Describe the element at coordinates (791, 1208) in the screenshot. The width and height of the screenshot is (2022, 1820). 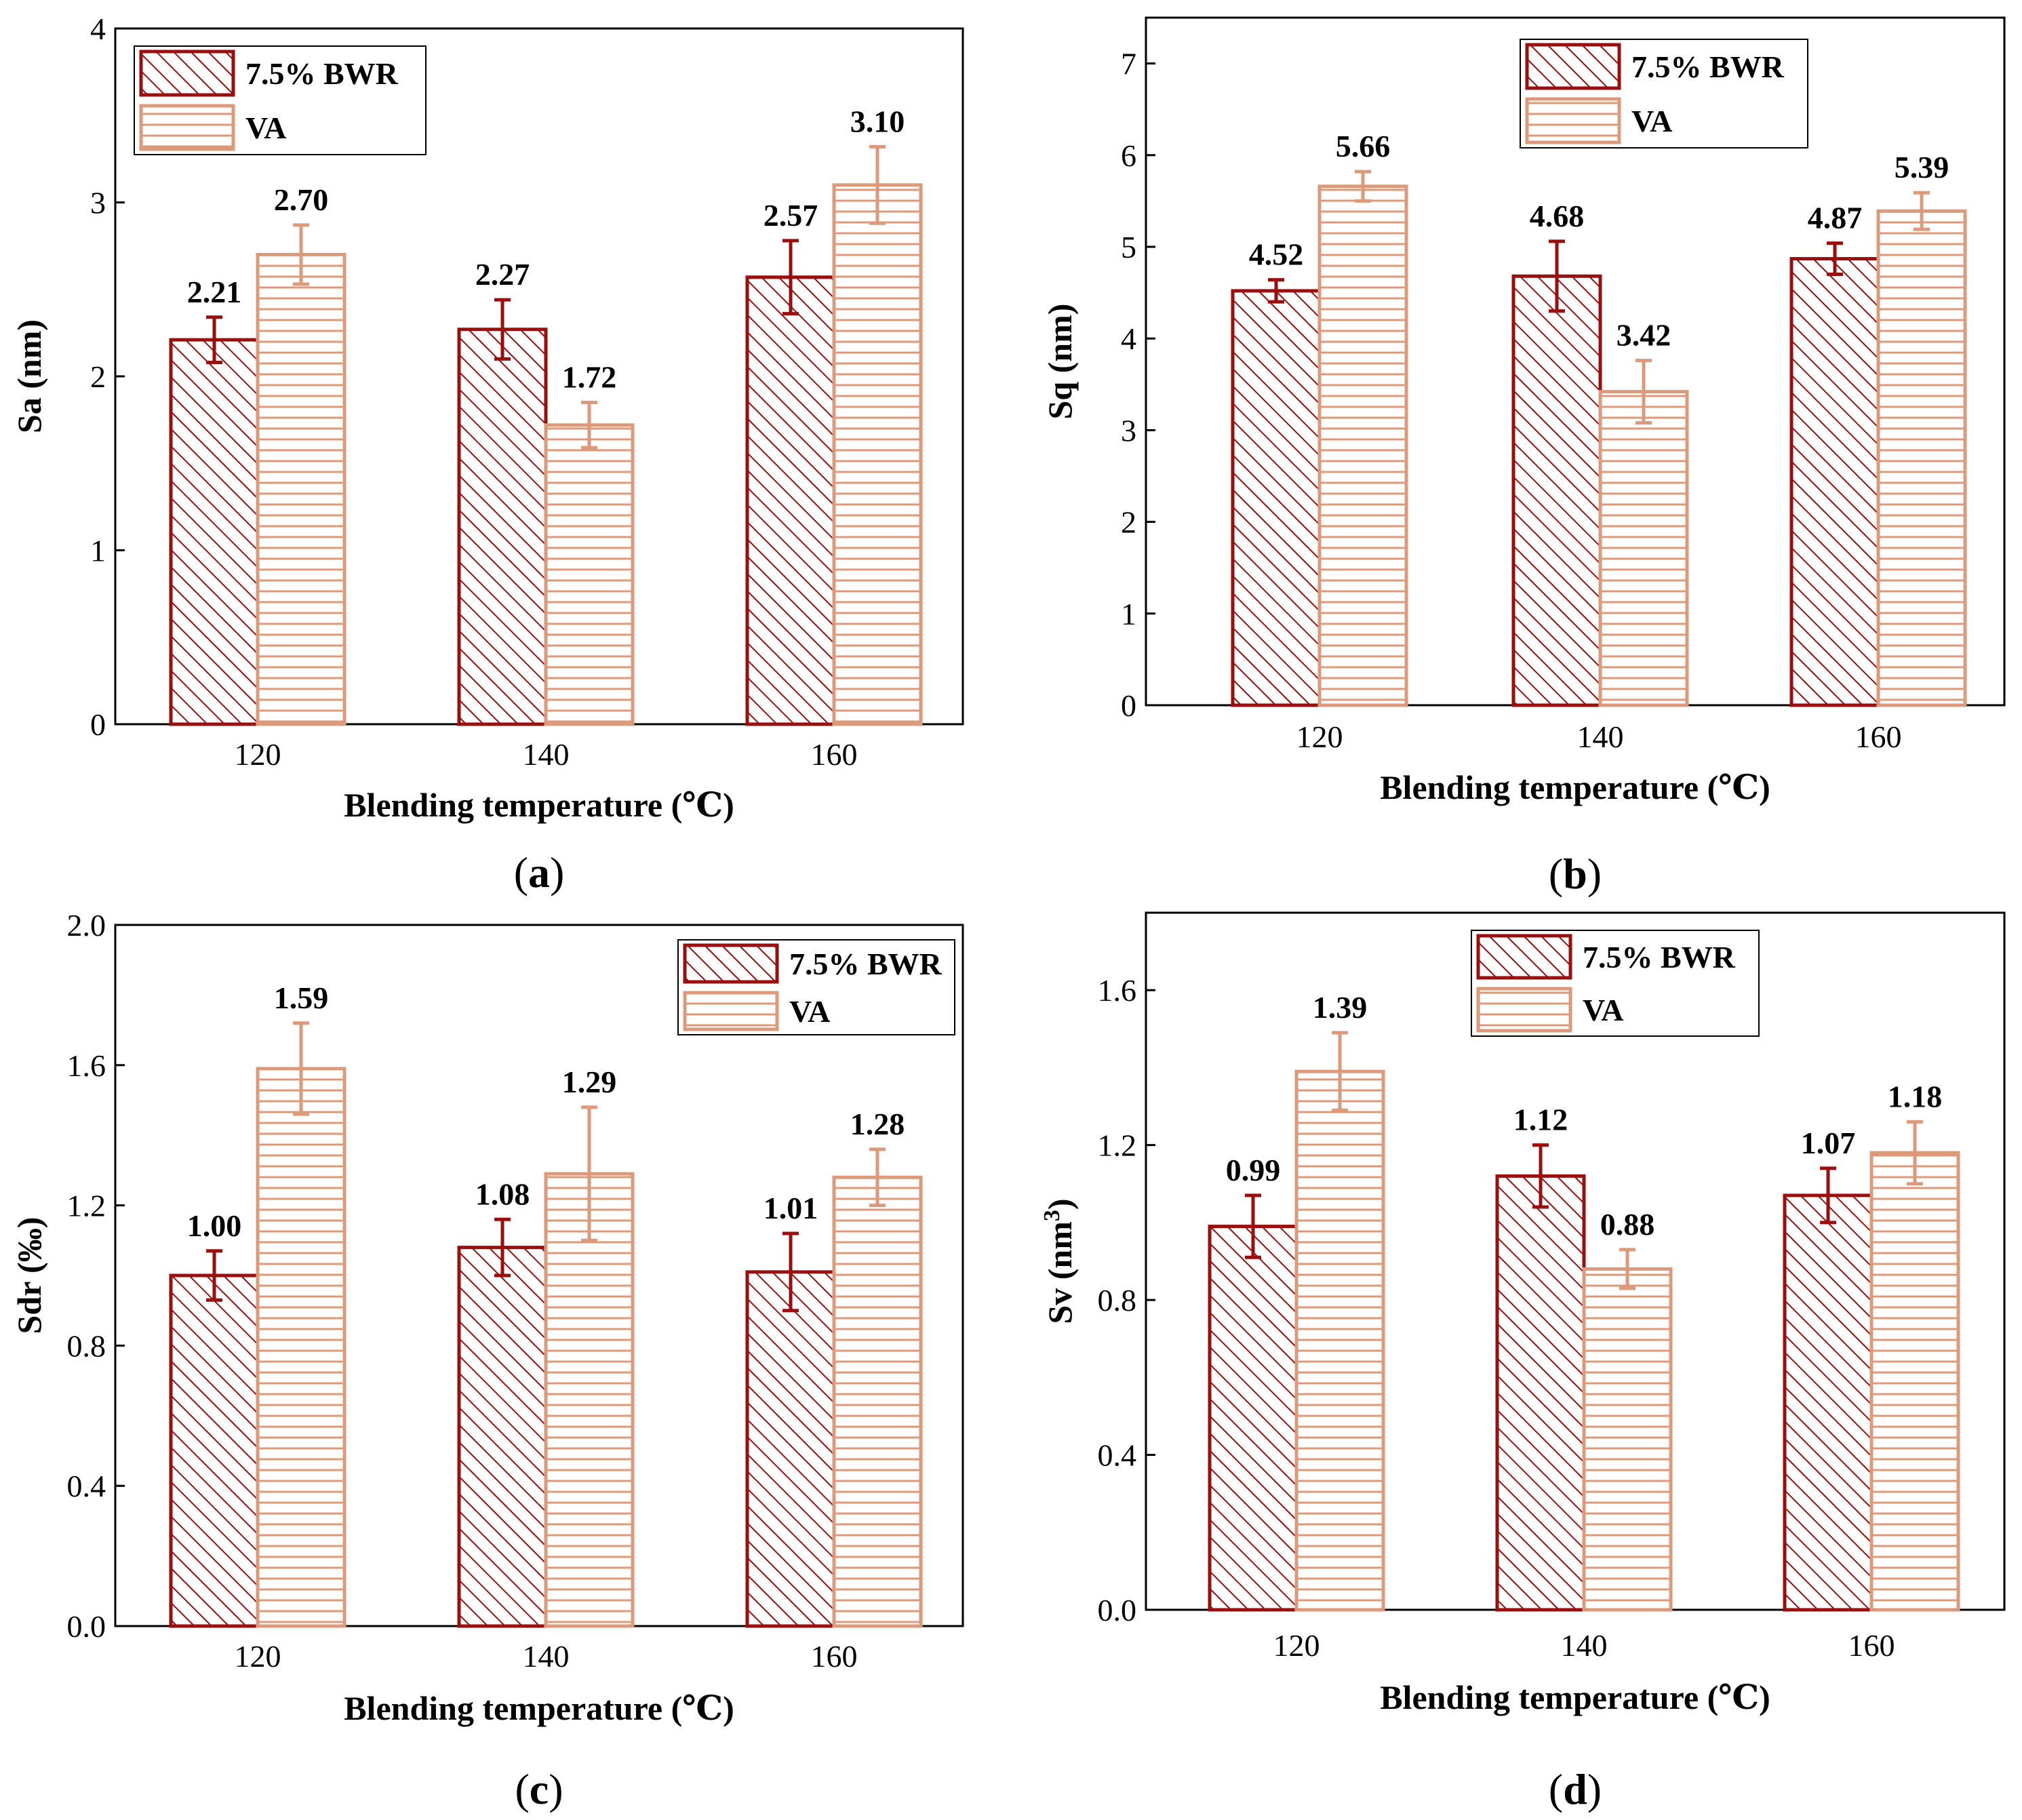
I see `data-label: 1.01` at that location.